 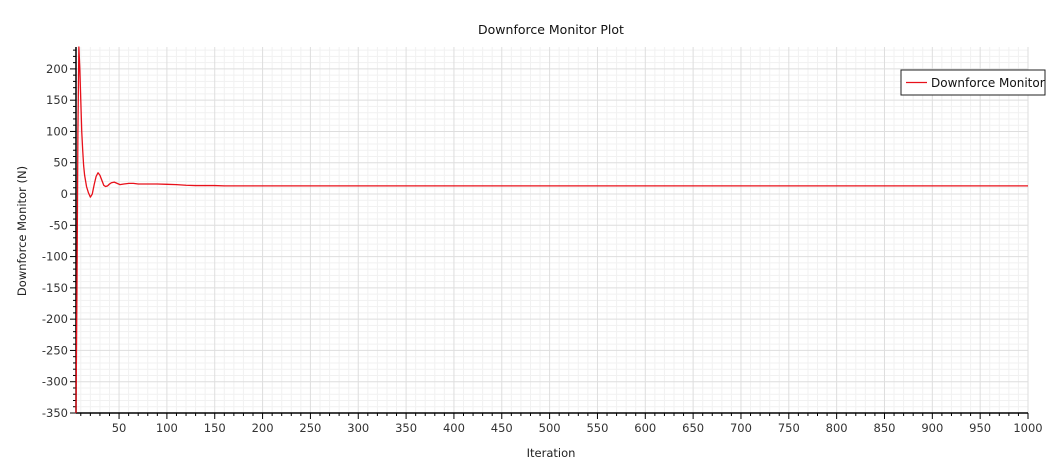 I want to click on x-tick-label: 650, so click(x=693, y=428).